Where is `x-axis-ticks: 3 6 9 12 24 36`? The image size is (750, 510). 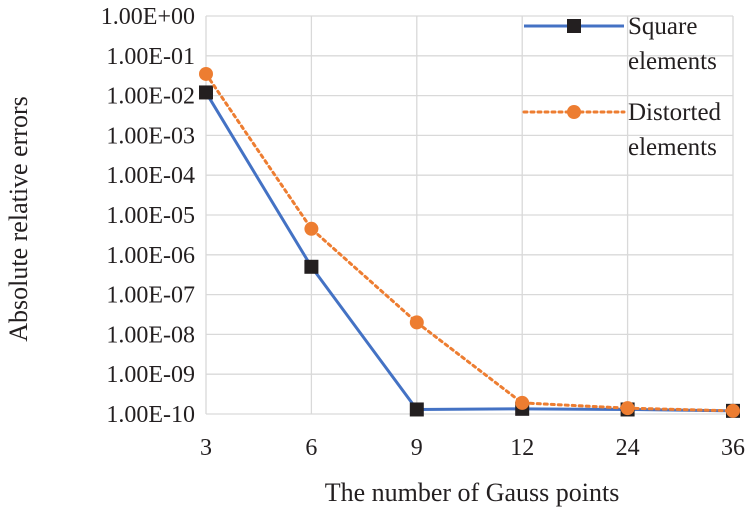 x-axis-ticks: 3 6 9 12 24 36 is located at coordinates (472, 448).